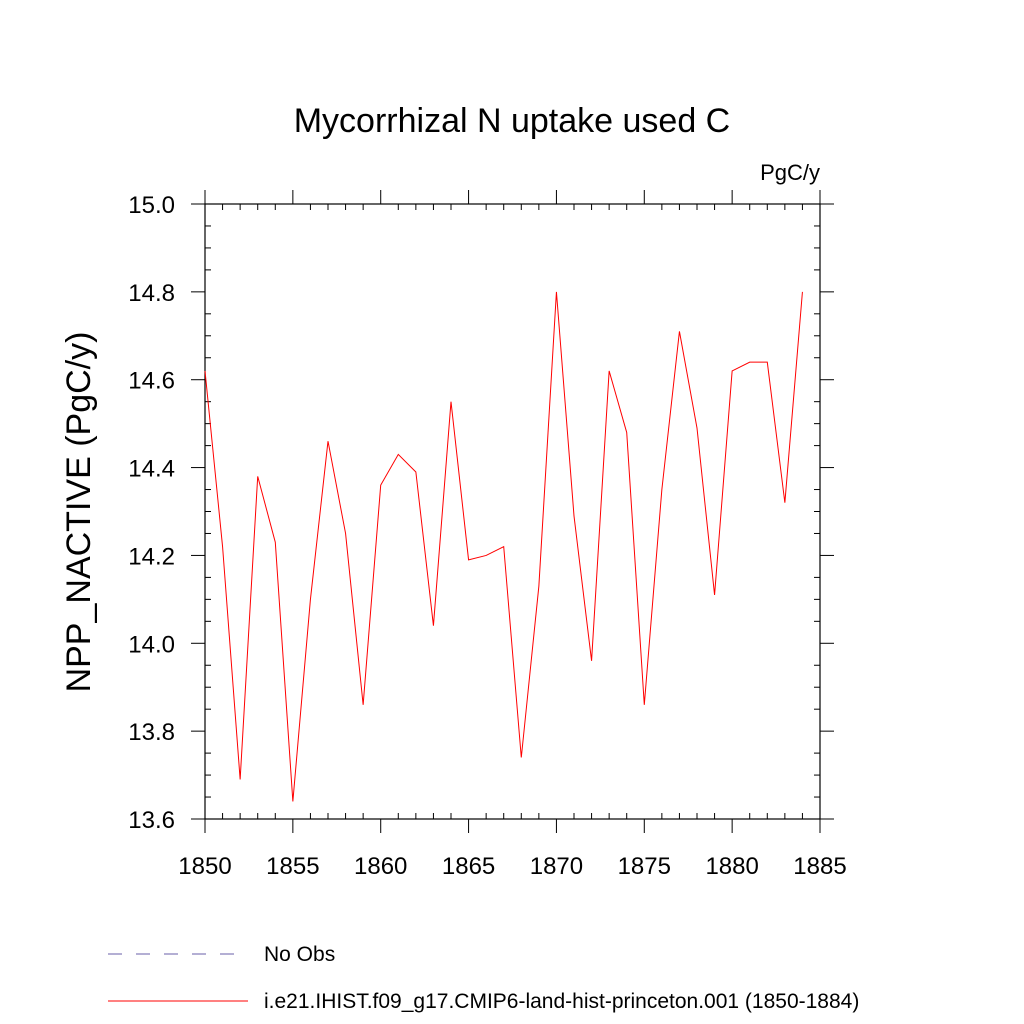  I want to click on x-tick-label: 1855, so click(292, 866).